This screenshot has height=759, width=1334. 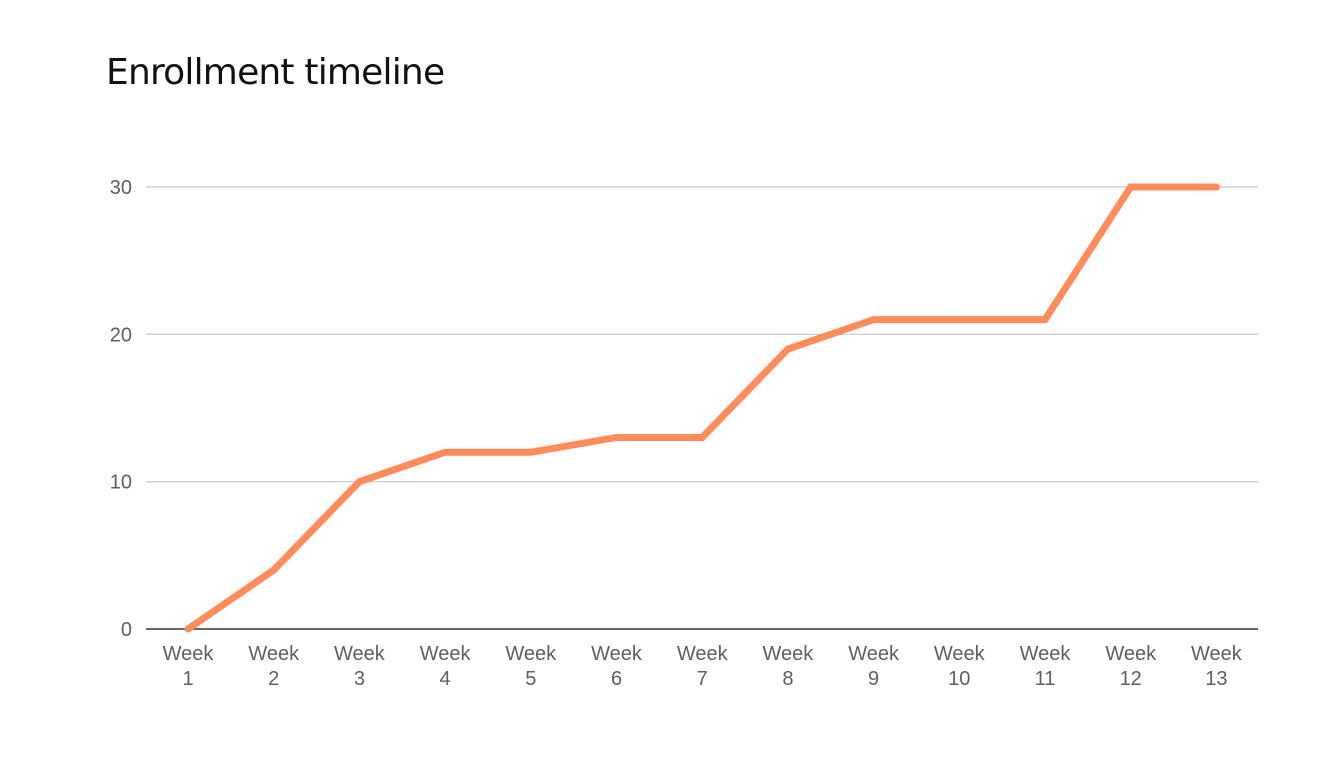 I want to click on chart-title: Enrollment timeline, so click(x=275, y=72).